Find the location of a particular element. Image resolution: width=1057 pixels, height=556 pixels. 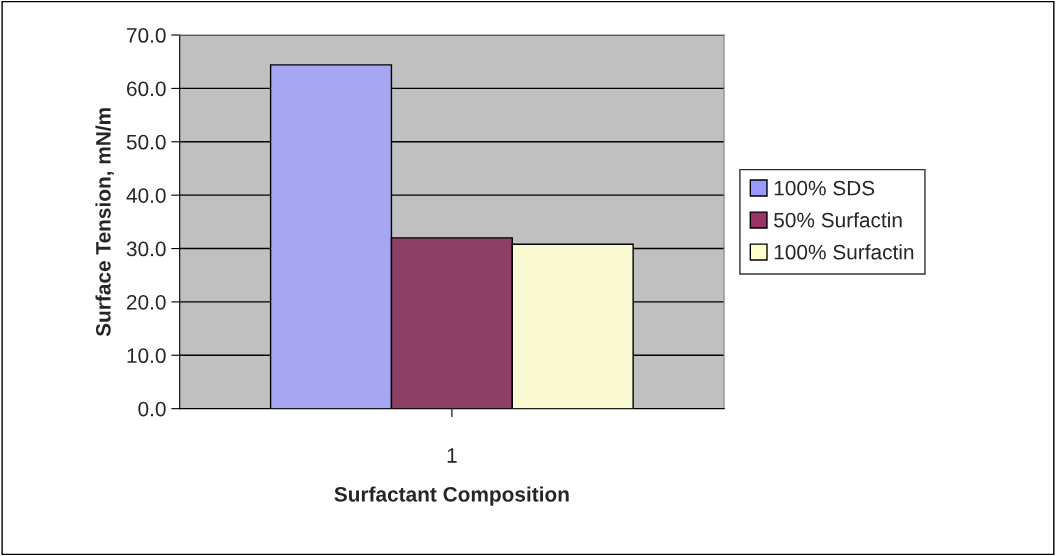

x-axis-title: Surfactant Composition is located at coordinates (451, 496).